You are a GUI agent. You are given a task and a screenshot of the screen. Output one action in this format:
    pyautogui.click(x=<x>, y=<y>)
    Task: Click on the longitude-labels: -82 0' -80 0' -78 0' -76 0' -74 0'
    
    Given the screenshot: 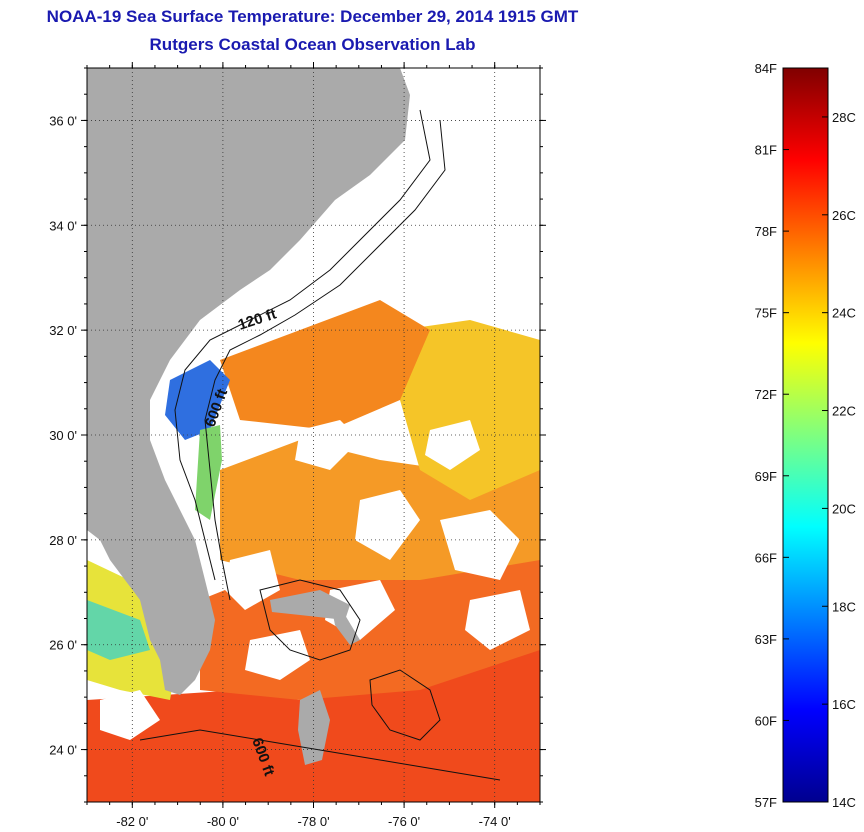 What is the action you would take?
    pyautogui.click(x=313, y=821)
    